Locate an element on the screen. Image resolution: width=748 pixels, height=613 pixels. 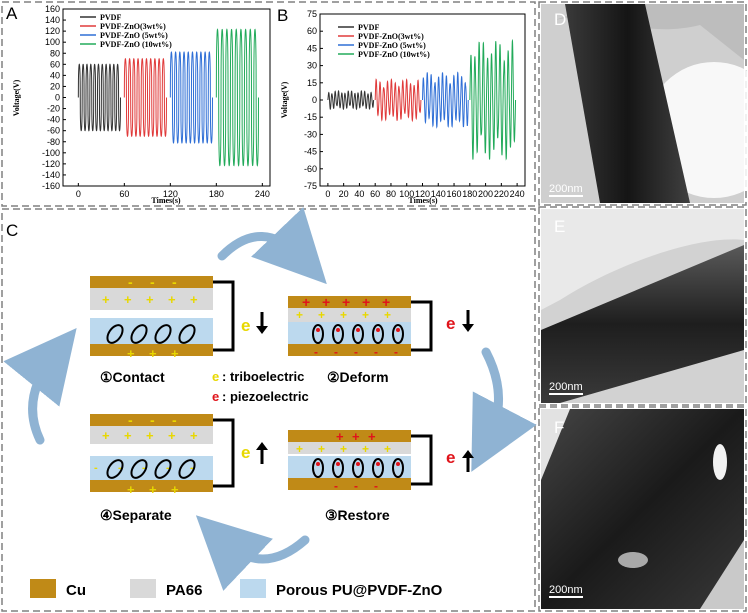
y-tick-label: -20 is located at coordinates (53, 109).